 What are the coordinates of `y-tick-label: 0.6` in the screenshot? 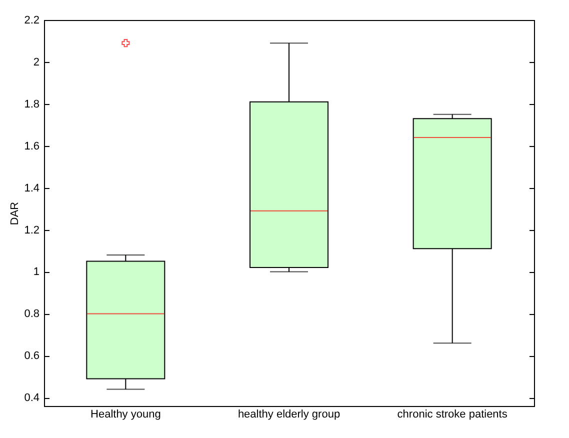 It's located at (32, 356).